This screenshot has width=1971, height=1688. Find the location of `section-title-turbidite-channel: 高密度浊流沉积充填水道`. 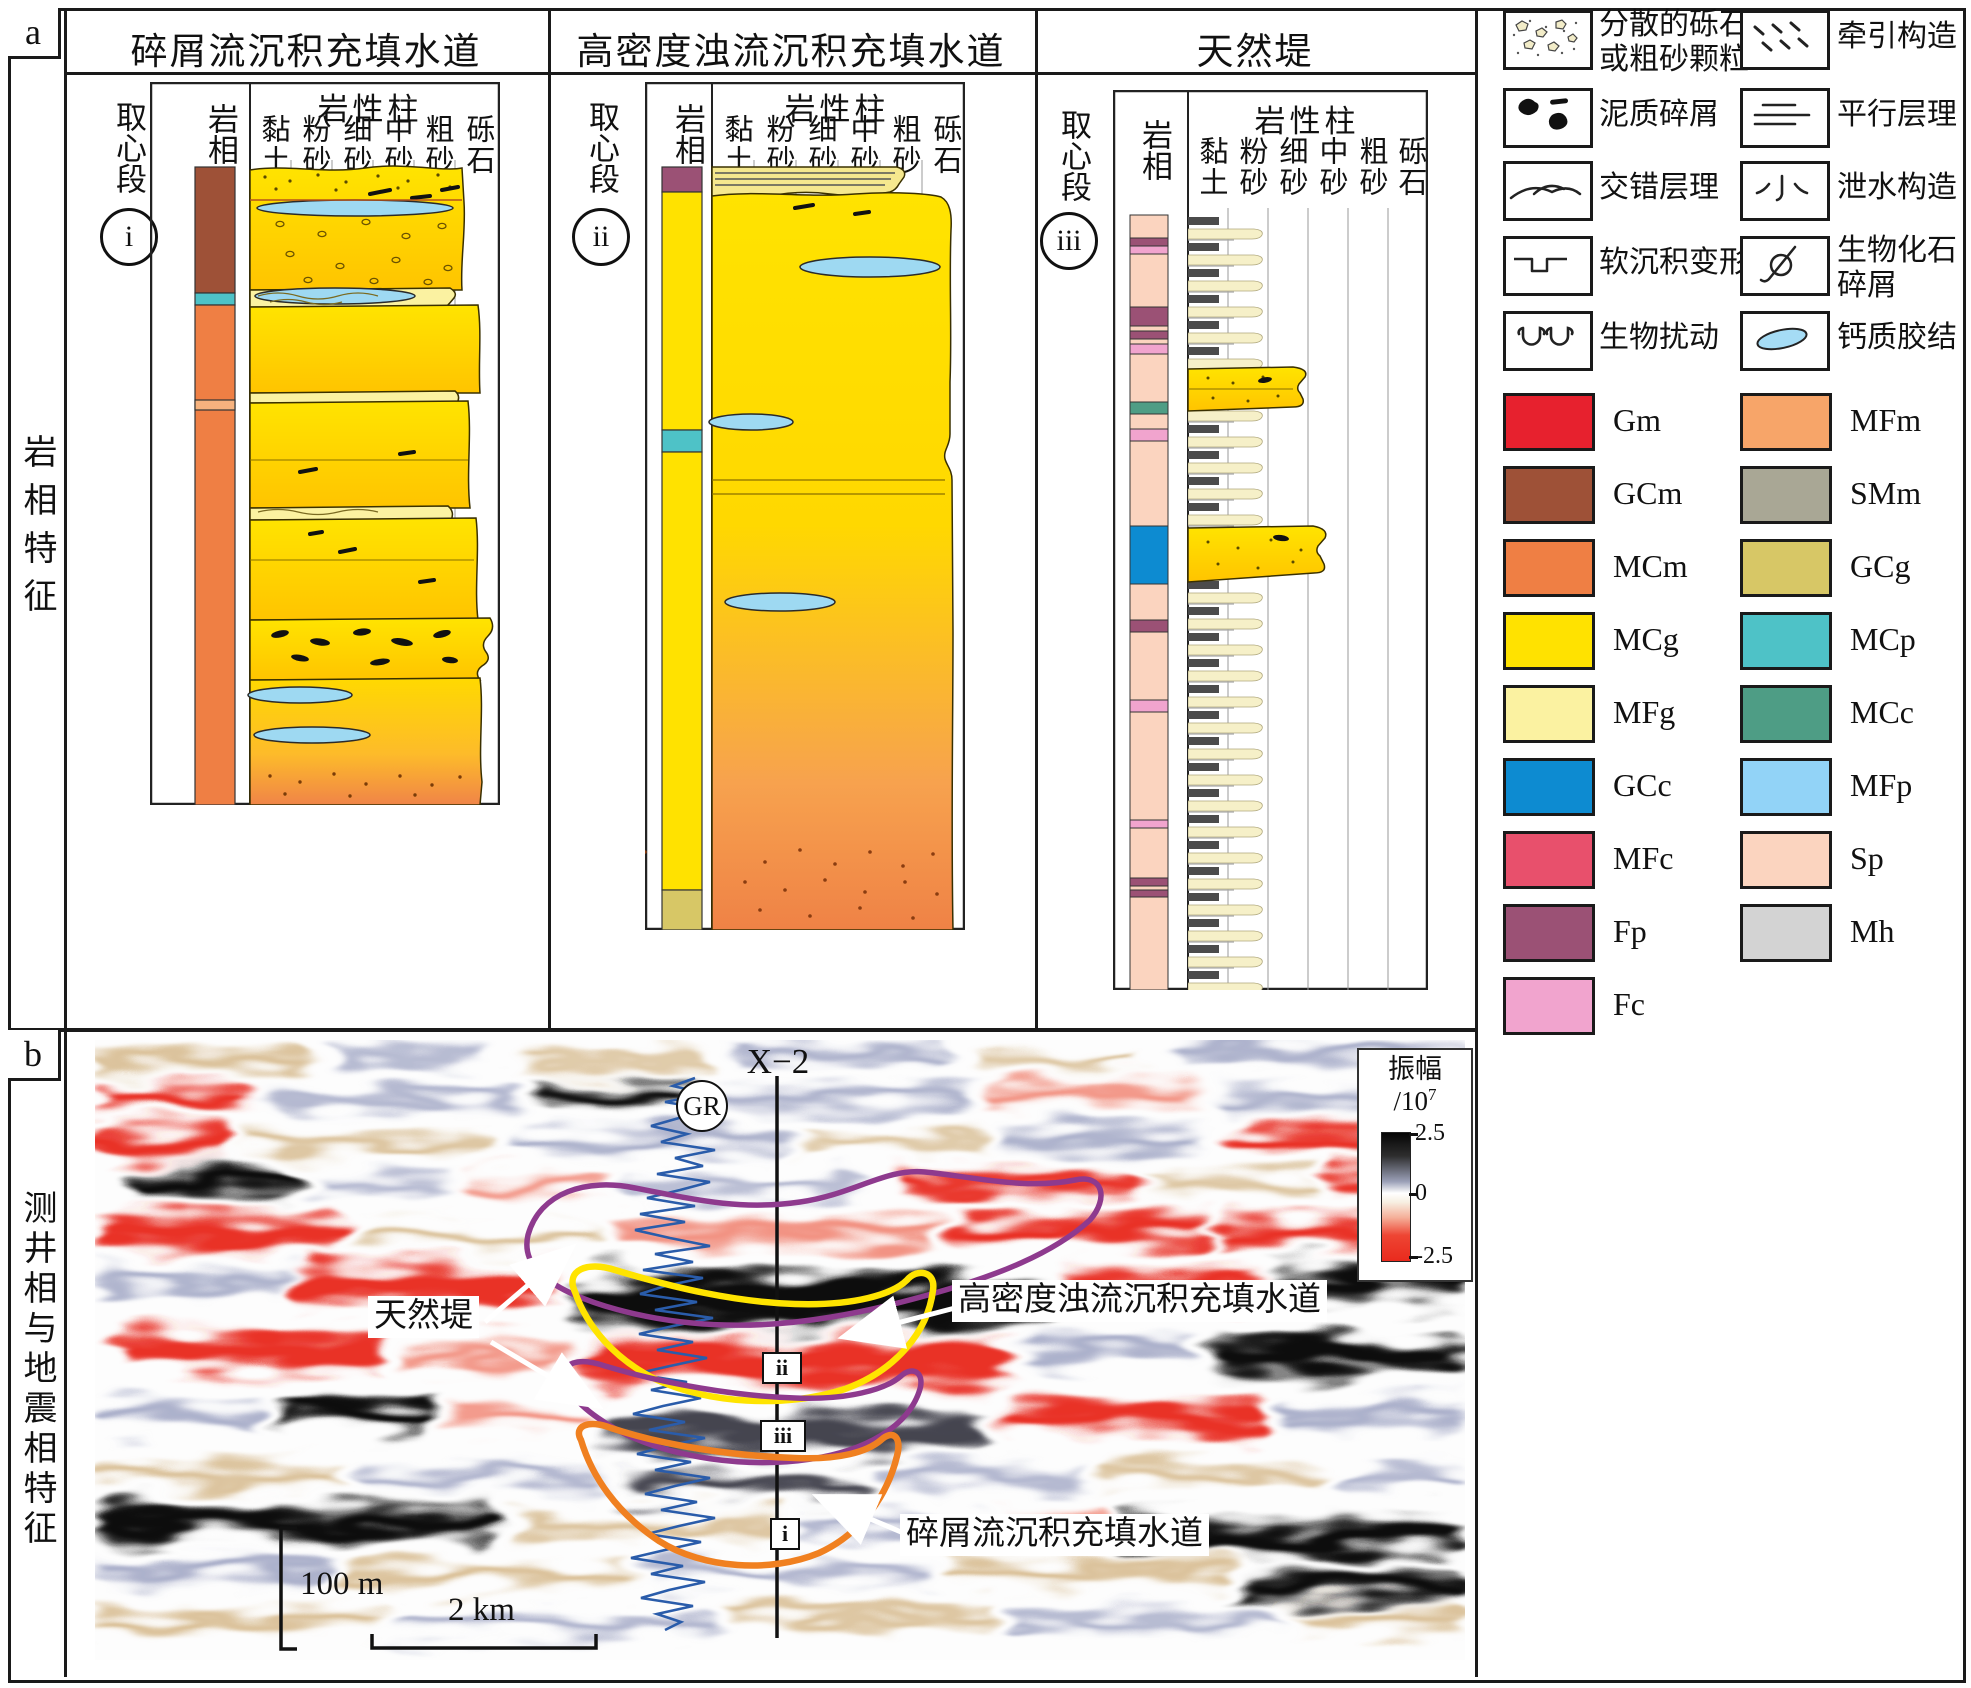

section-title-turbidite-channel: 高密度浊流沉积充填水道 is located at coordinates (791, 52).